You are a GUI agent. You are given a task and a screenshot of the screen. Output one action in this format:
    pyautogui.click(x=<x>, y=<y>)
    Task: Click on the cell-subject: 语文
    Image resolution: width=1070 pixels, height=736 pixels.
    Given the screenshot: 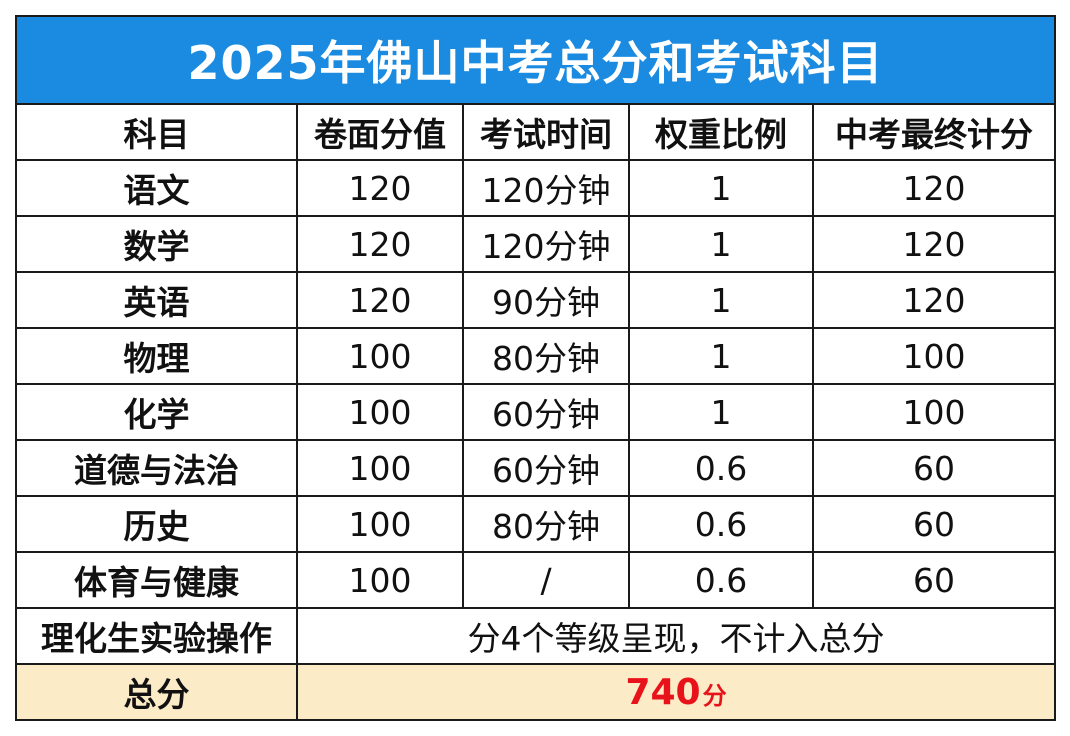 What is the action you would take?
    pyautogui.click(x=156, y=188)
    